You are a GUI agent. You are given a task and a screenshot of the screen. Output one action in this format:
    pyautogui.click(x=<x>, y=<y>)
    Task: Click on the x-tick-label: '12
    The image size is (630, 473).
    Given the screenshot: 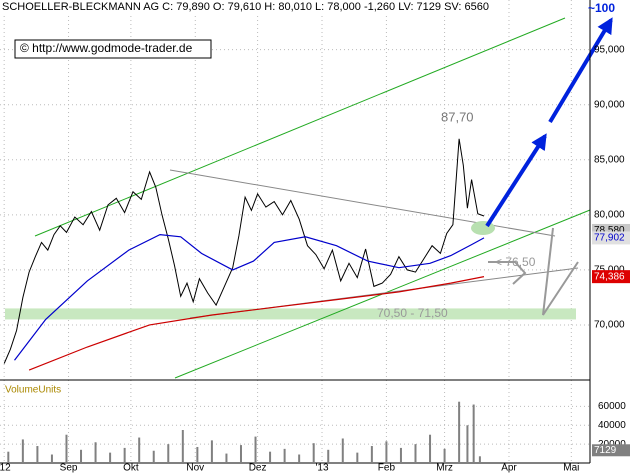 What is the action you would take?
    pyautogui.click(x=5, y=468)
    